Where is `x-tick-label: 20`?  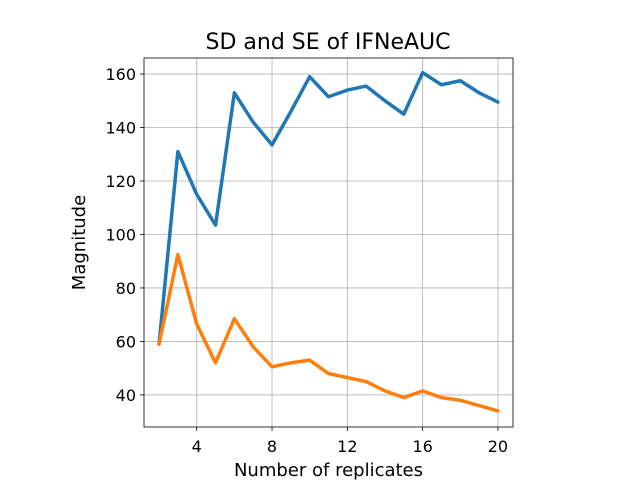
x-tick-label: 20 is located at coordinates (498, 446).